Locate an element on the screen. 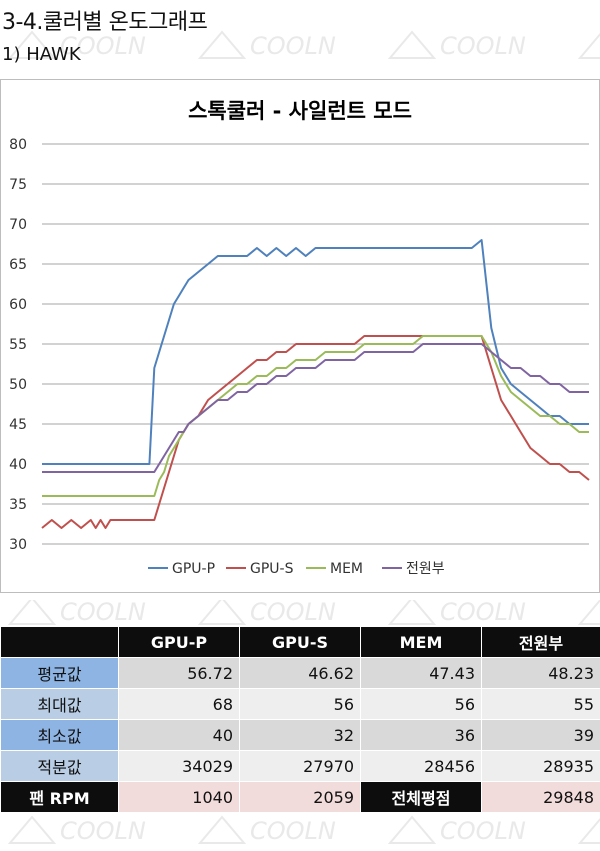 This screenshot has height=851, width=600. y-tick-label: 40 is located at coordinates (18, 465).